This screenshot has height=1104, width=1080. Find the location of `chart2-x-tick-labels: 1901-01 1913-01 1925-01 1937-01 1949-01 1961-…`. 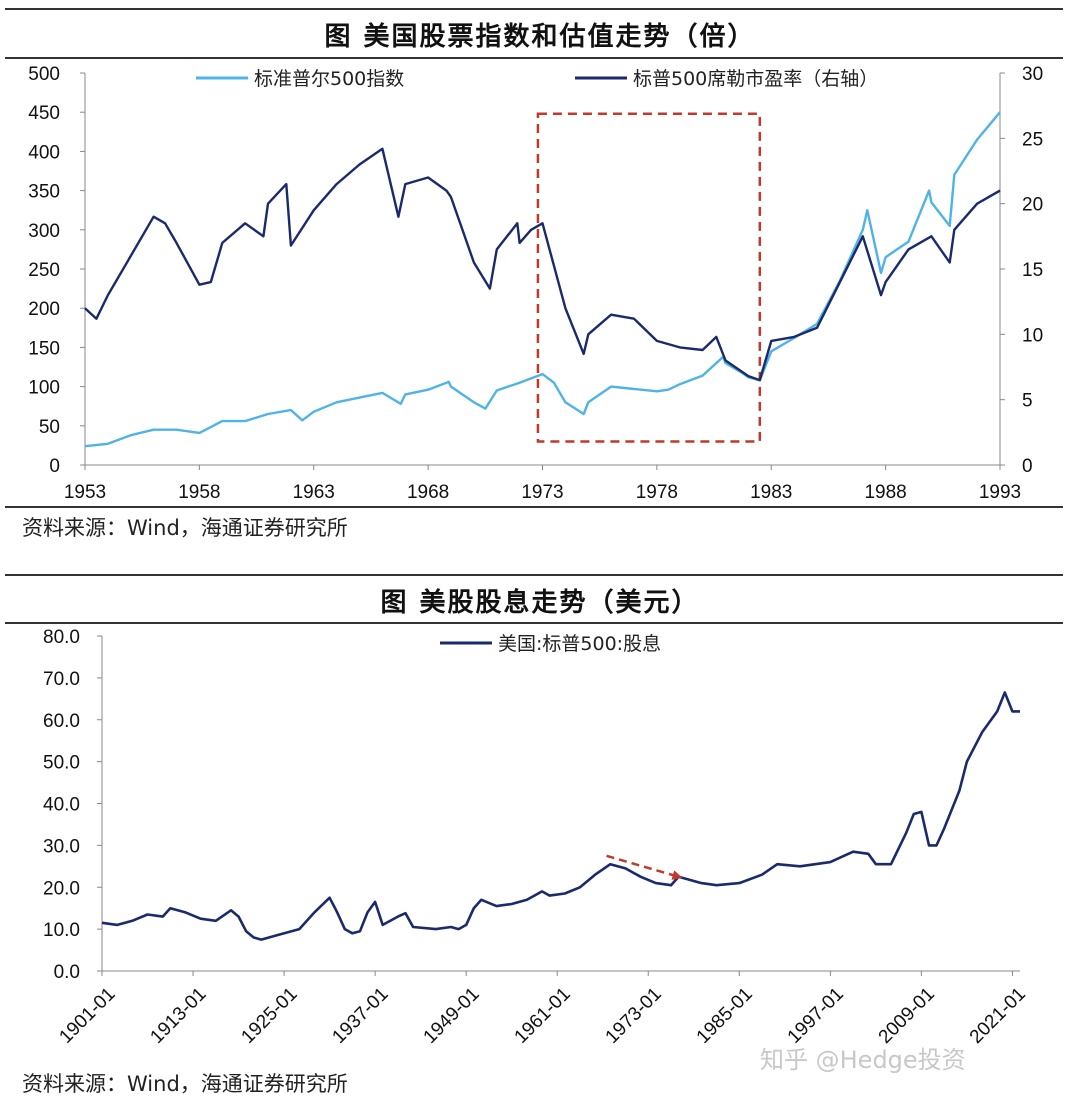

chart2-x-tick-labels: 1901-01 1913-01 1925-01 1937-01 1949-01 1961-… is located at coordinates (542, 1009).